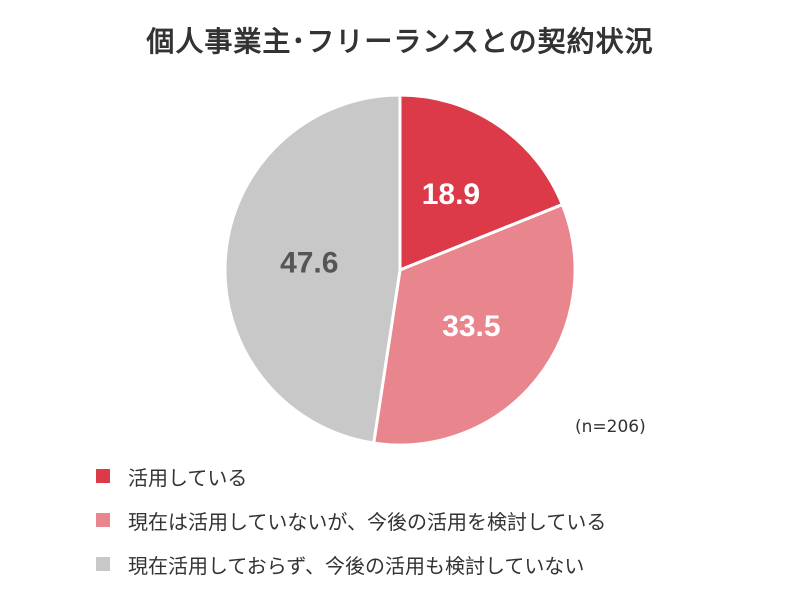 Image resolution: width=800 pixels, height=600 pixels. I want to click on chart-title: 個人事業主･フリーランスとの契約状況, so click(400, 41).